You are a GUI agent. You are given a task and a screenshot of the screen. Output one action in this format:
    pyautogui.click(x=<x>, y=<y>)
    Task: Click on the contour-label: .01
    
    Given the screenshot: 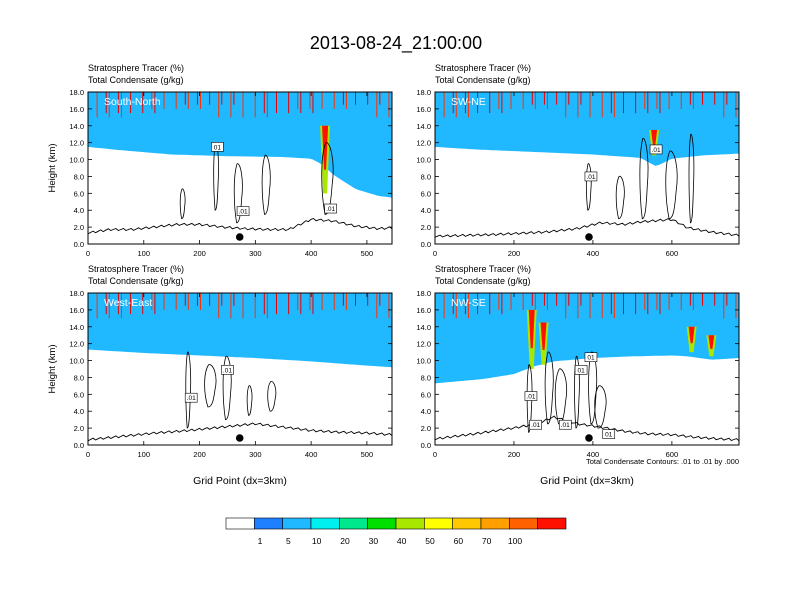 What is the action you would take?
    pyautogui.click(x=243, y=212)
    